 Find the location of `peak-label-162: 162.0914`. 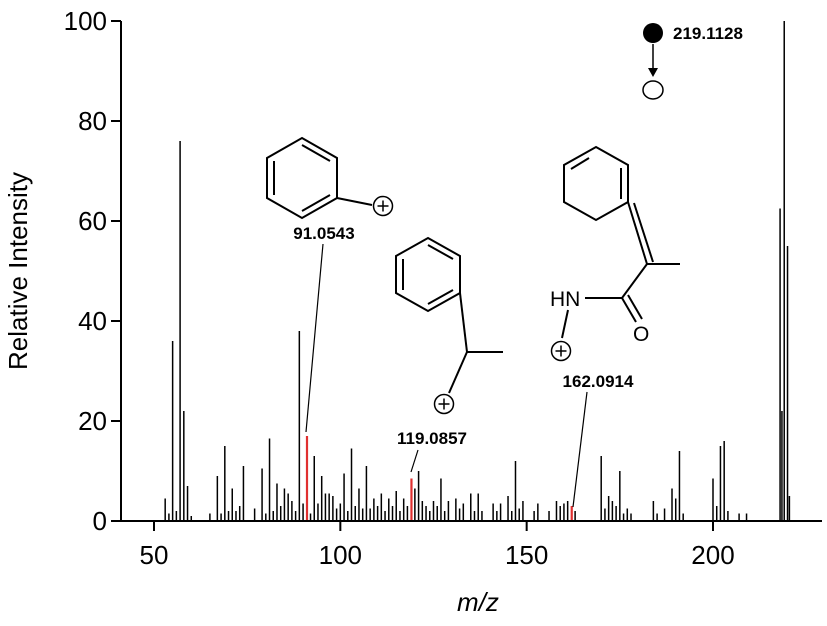

peak-label-162: 162.0914 is located at coordinates (598, 381).